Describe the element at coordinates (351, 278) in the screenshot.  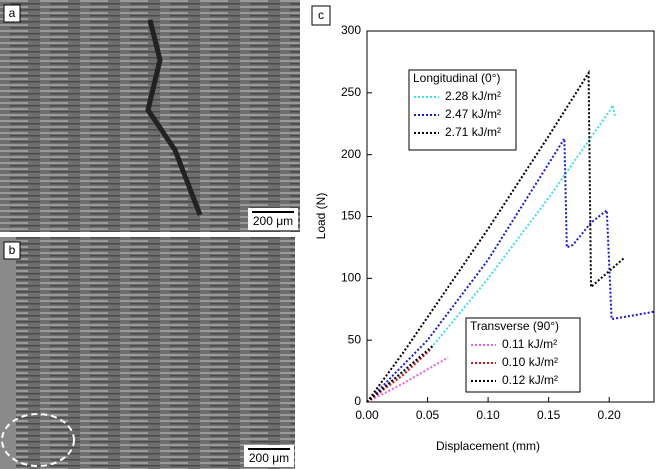
I see `y-tick-label: 100` at that location.